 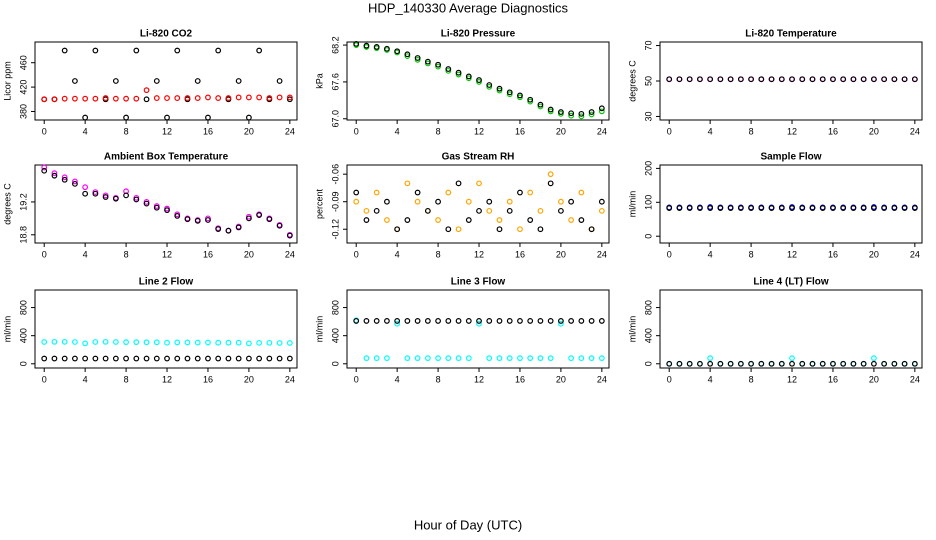 What do you see at coordinates (335, 174) in the screenshot?
I see `y-tick-label: -0.06` at bounding box center [335, 174].